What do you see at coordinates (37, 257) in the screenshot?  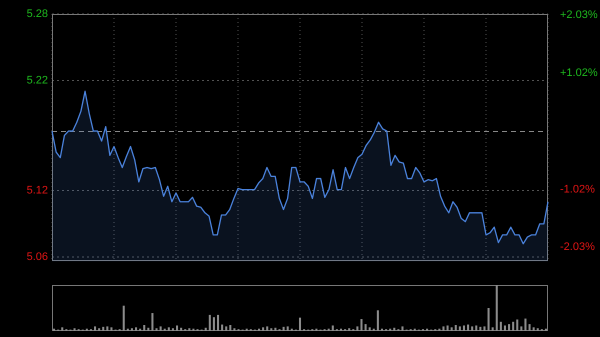 I see `y-tick-label: 5.06` at bounding box center [37, 257].